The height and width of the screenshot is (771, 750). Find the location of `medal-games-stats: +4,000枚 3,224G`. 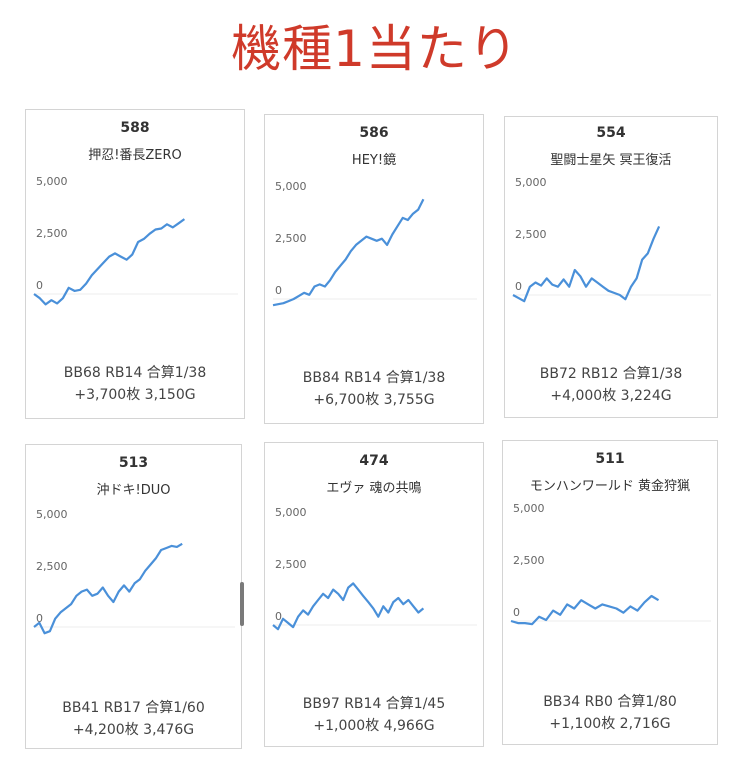

medal-games-stats: +4,000枚 3,224G is located at coordinates (611, 396).